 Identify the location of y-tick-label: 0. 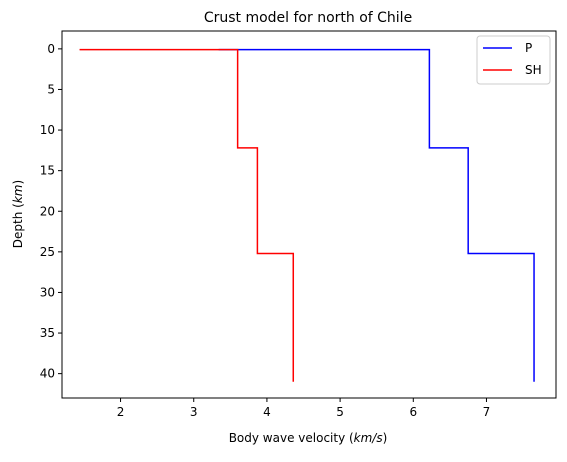
(51, 49).